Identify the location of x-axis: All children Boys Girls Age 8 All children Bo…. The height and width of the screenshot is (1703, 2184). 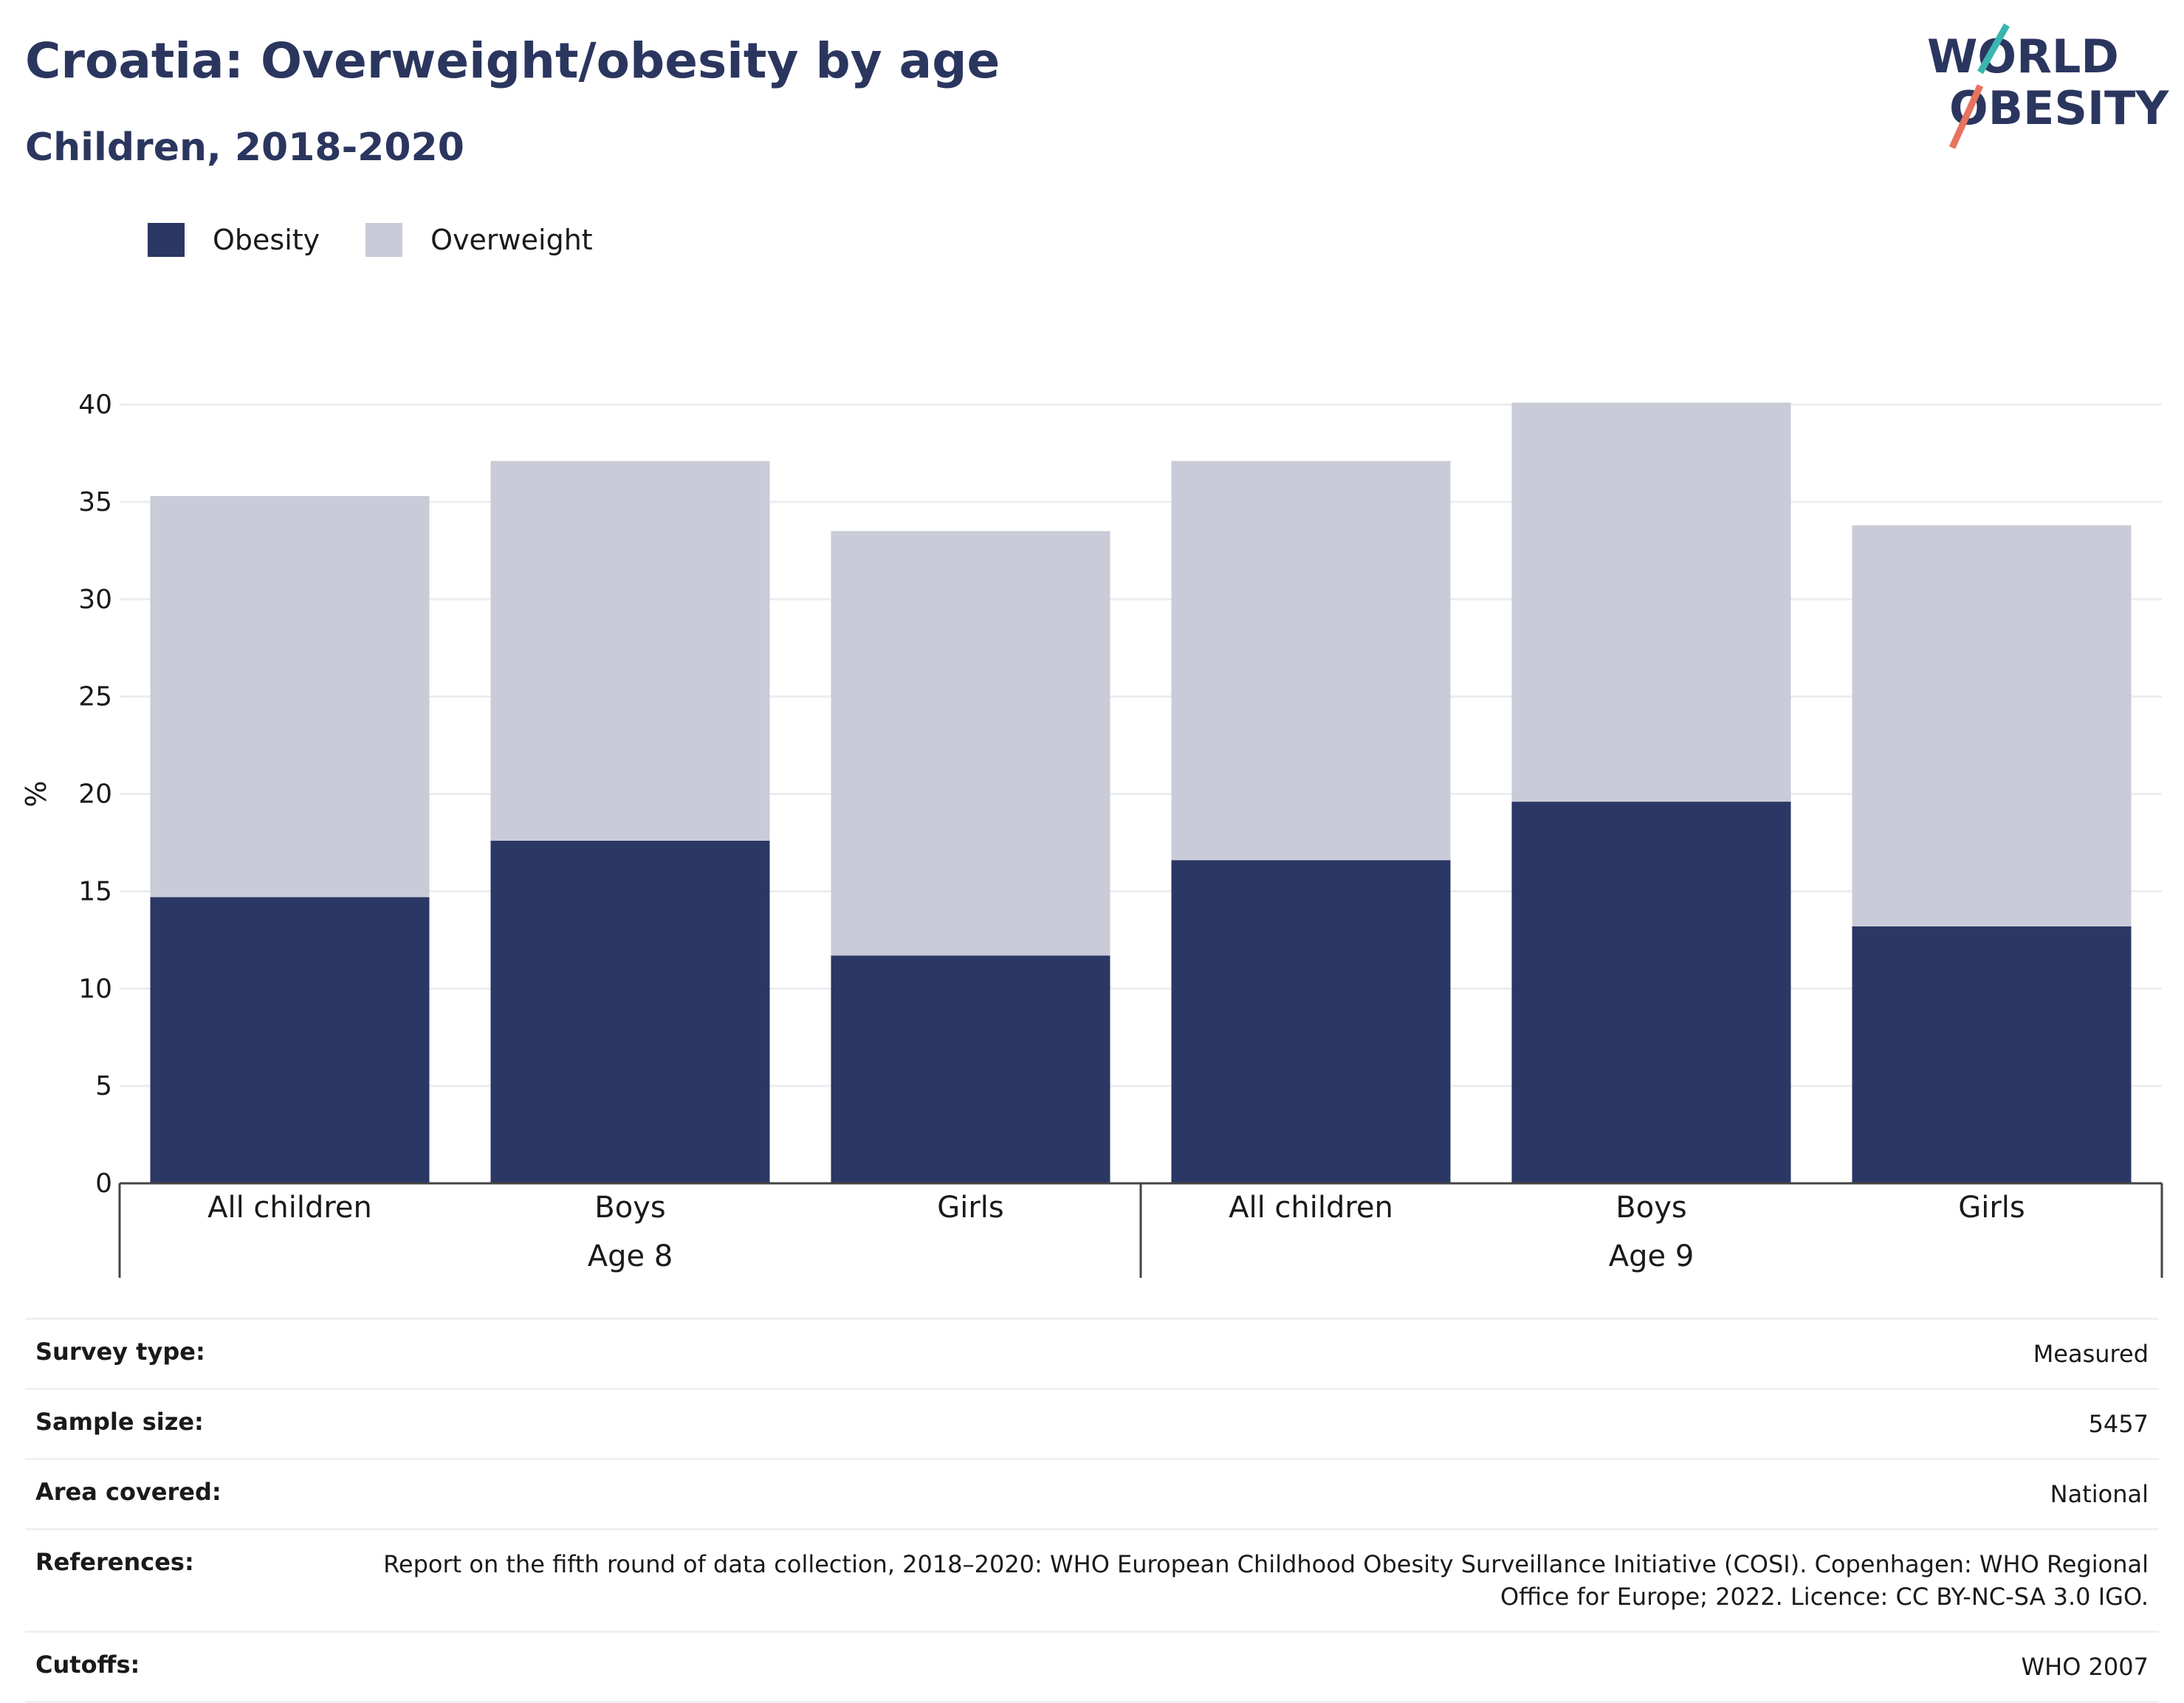
(1140, 1230).